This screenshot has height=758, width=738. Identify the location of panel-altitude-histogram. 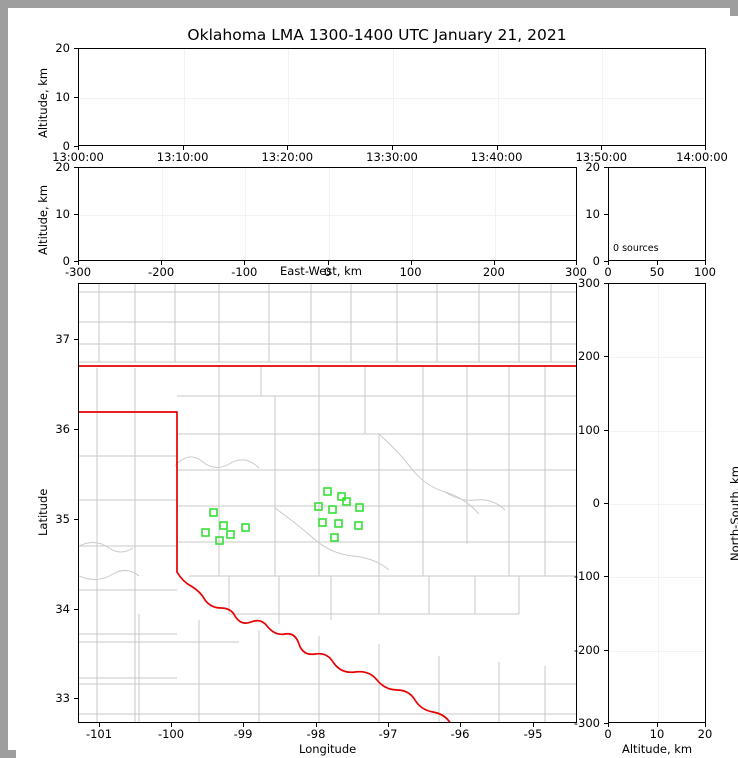
(657, 214).